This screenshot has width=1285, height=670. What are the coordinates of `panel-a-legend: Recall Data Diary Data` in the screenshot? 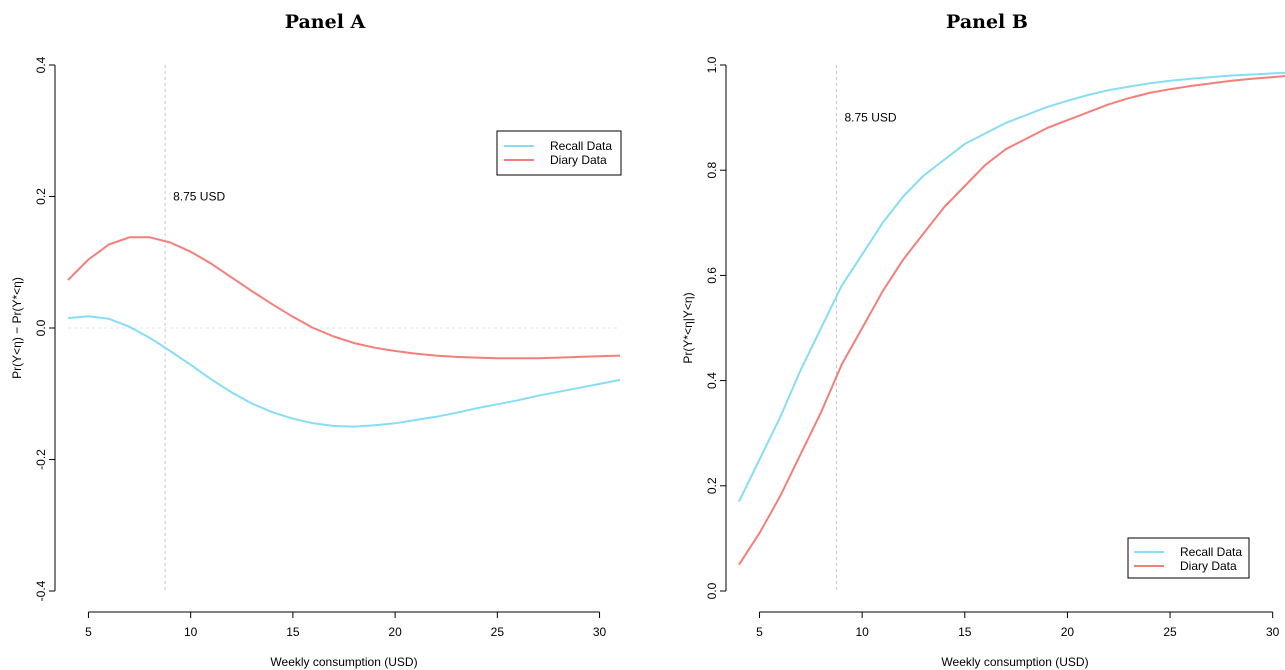 It's located at (559, 153).